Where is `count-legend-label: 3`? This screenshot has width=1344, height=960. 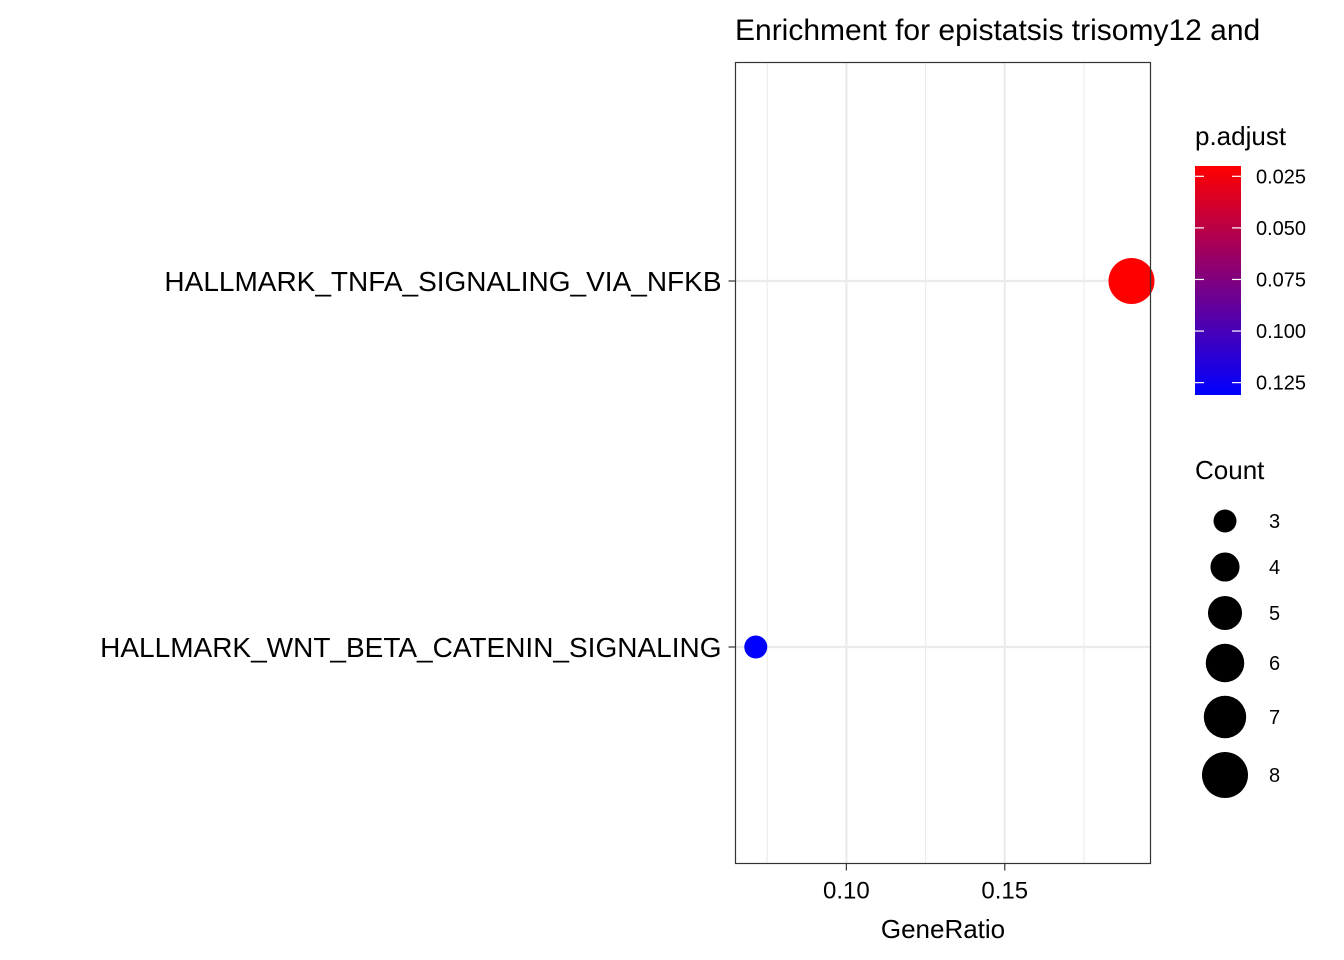
count-legend-label: 3 is located at coordinates (1274, 522).